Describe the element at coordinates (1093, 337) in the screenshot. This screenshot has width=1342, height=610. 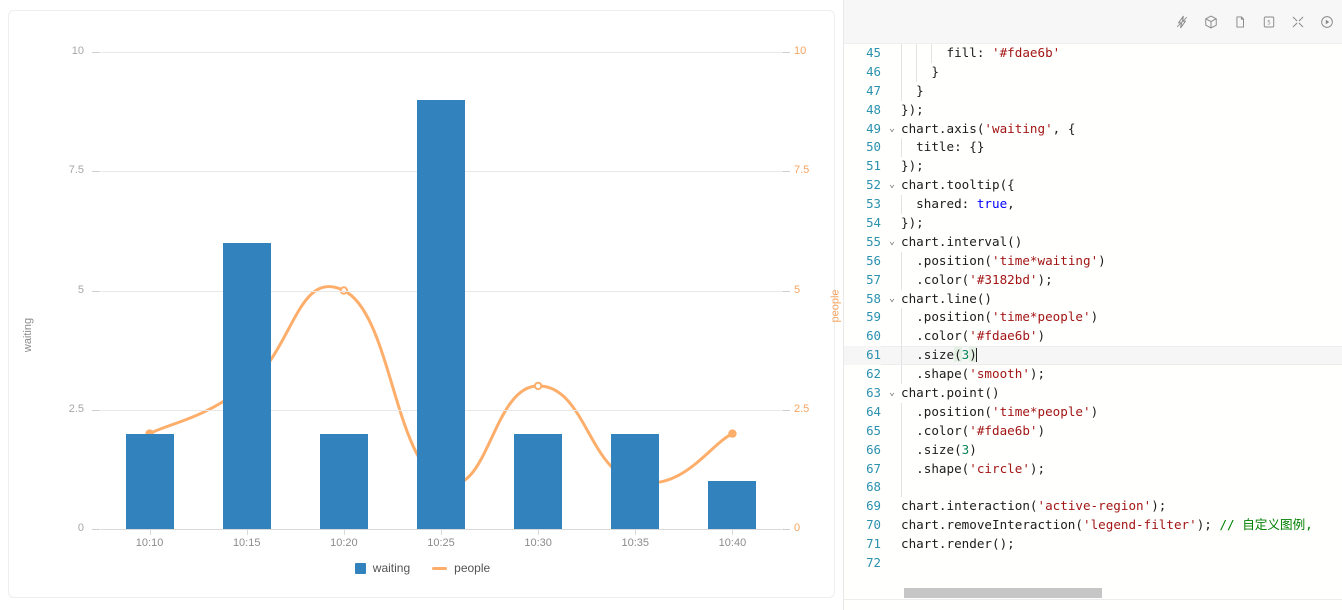
I see `code-line: 60 .color('#fdae6b')` at that location.